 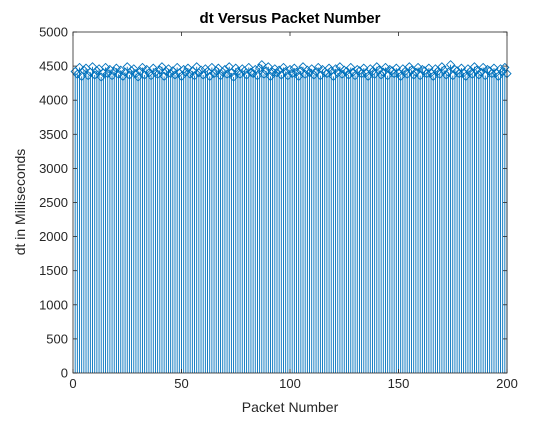 What do you see at coordinates (181, 383) in the screenshot?
I see `x-tick-label: 50` at bounding box center [181, 383].